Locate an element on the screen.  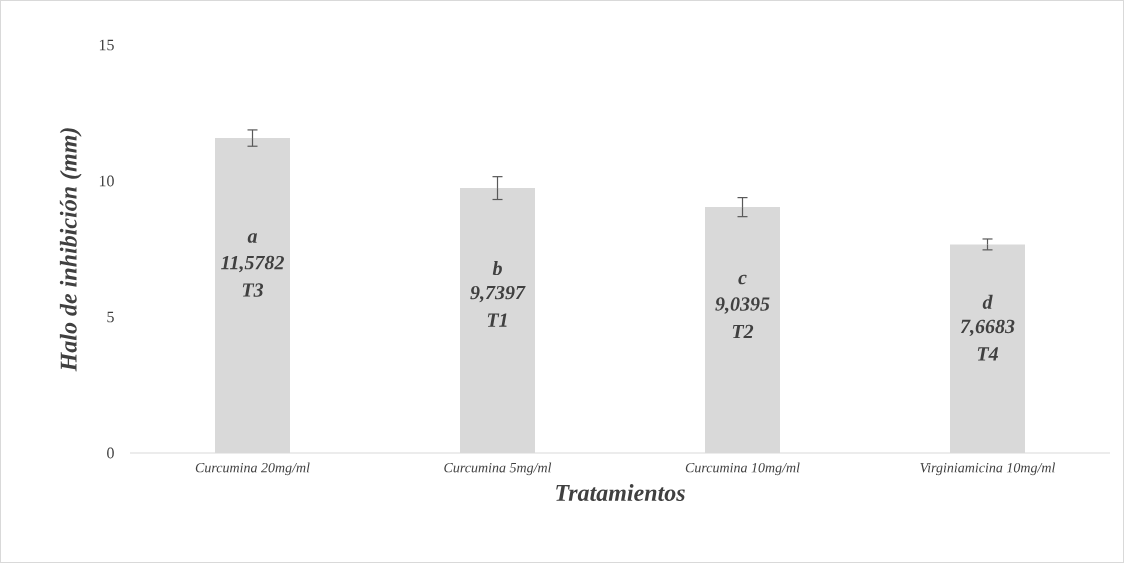
data-label: 11,5782 is located at coordinates (252, 264).